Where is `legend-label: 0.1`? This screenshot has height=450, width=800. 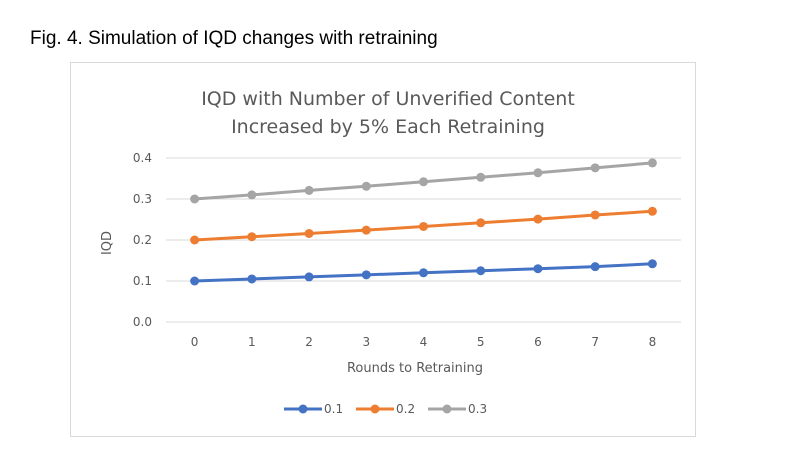
legend-label: 0.1 is located at coordinates (333, 409).